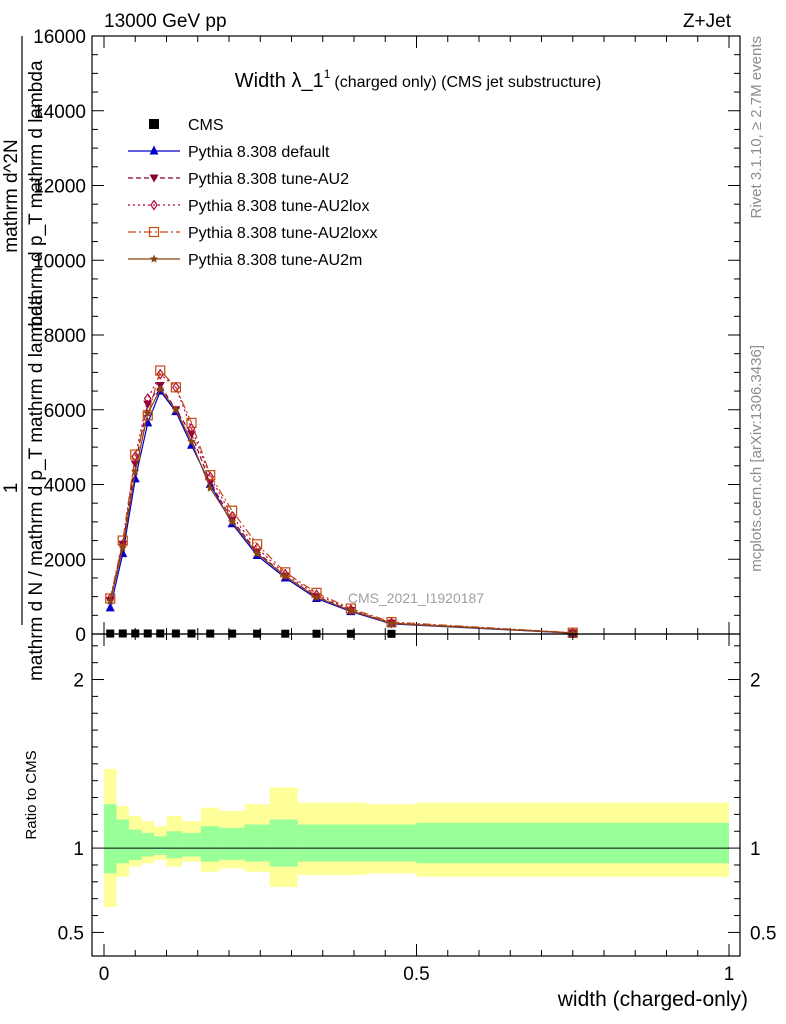  I want to click on header-right-label: Z+Jet, so click(707, 21).